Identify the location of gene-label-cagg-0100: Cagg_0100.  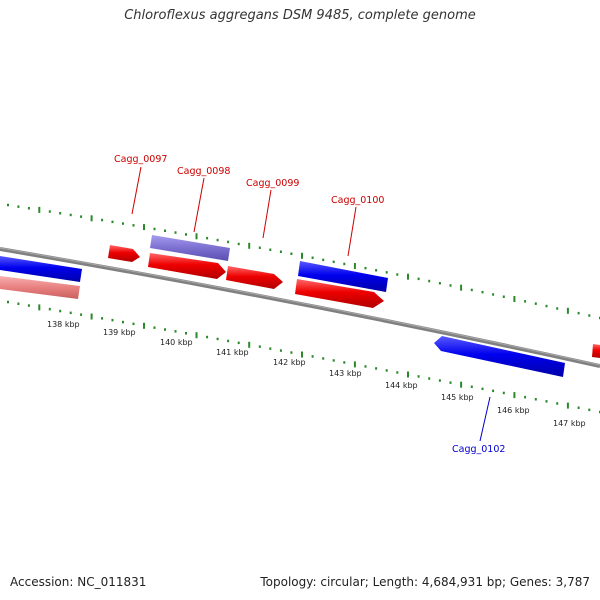
(357, 200).